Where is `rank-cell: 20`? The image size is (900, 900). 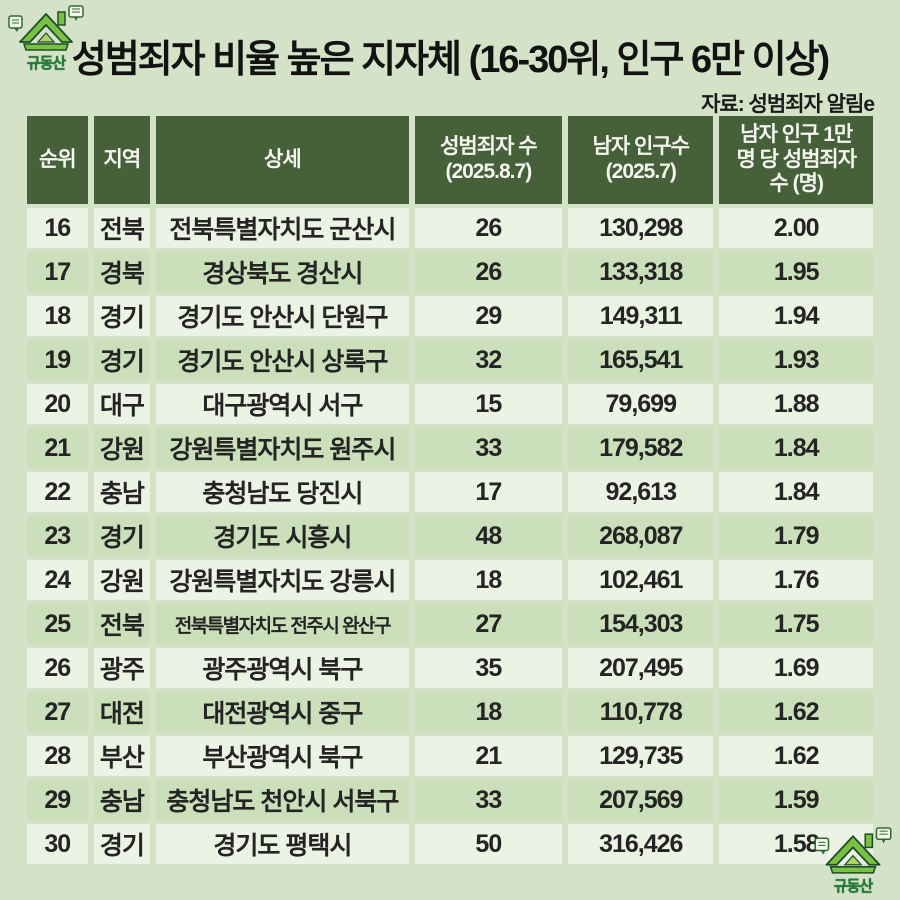 rank-cell: 20 is located at coordinates (57, 404).